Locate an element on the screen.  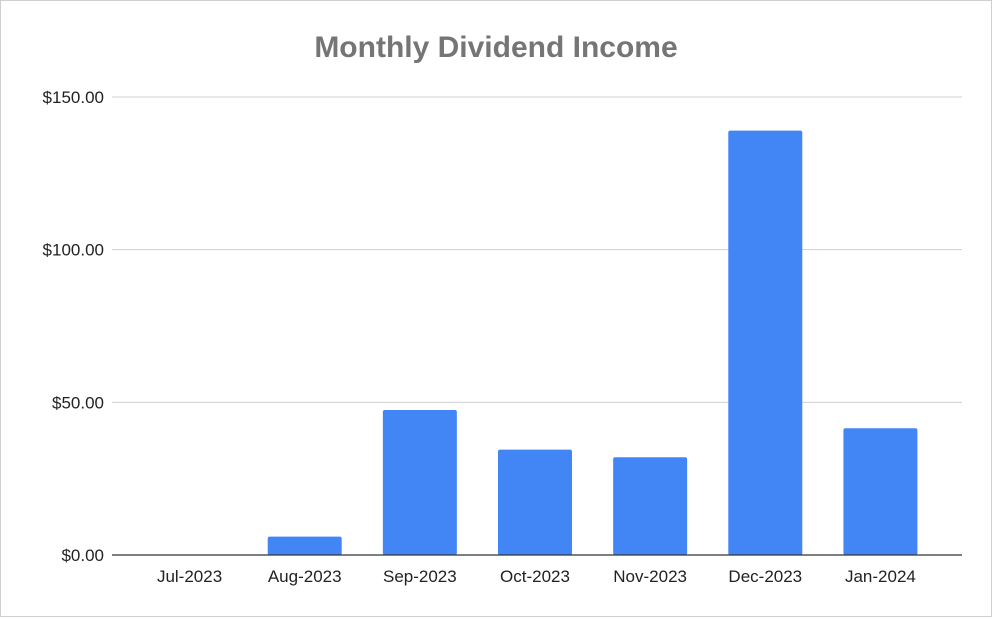
y-tick-label: $50.00 is located at coordinates (78, 402).